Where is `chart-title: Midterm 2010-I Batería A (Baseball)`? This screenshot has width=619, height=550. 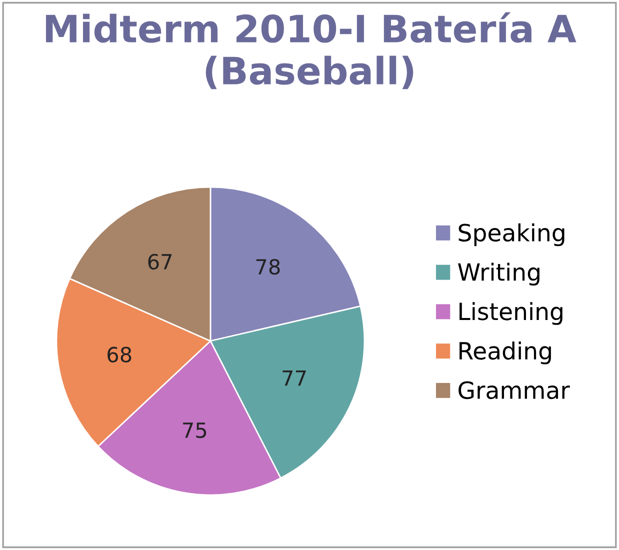 chart-title: Midterm 2010-I Batería A (Baseball) is located at coordinates (311, 51).